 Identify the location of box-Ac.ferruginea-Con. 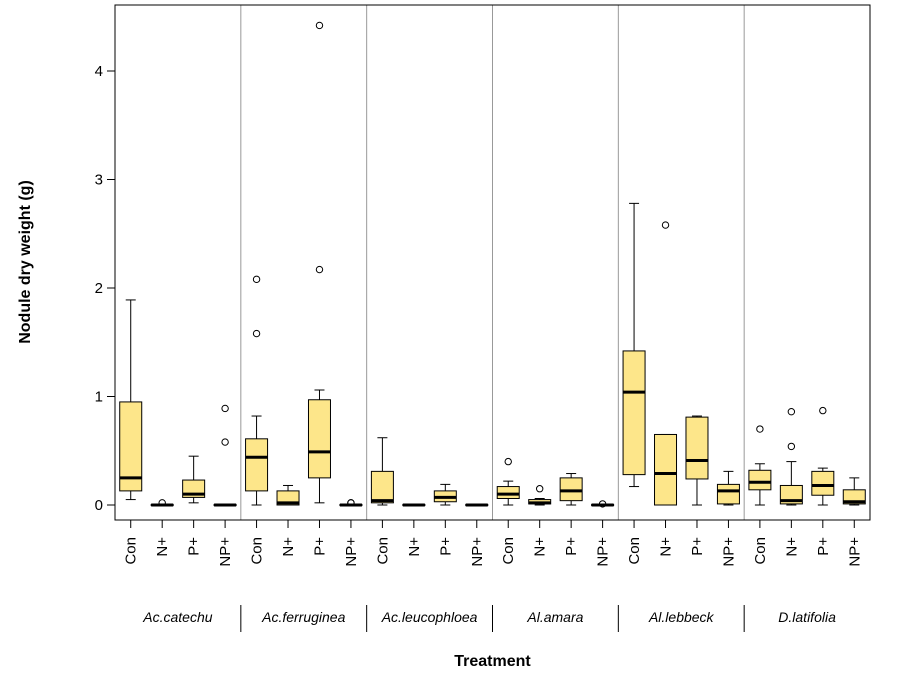
(257, 390).